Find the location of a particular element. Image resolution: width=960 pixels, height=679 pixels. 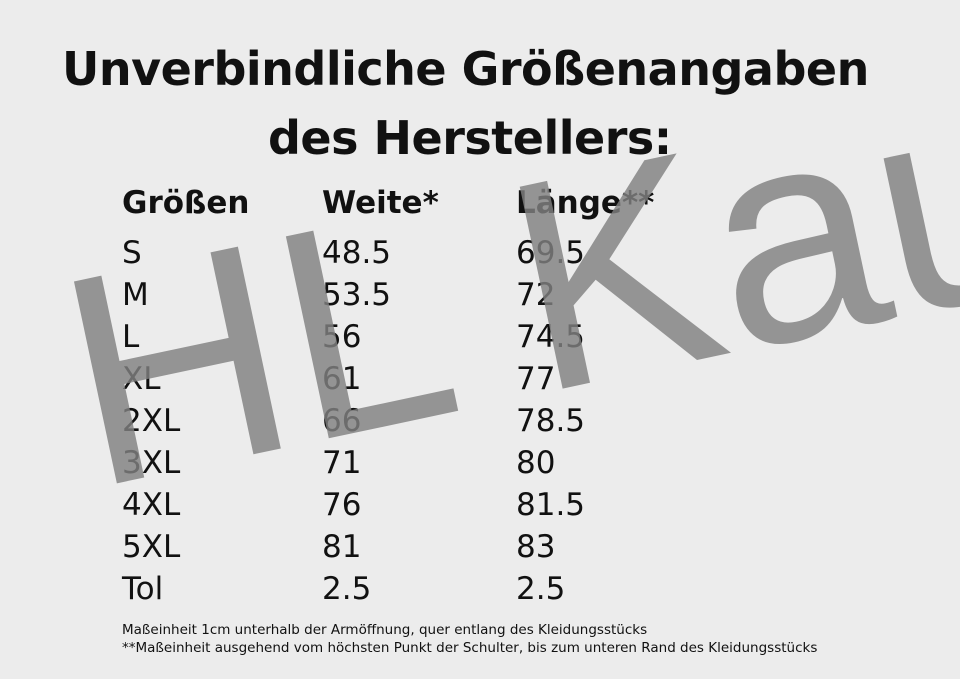

table-row: 3XL 71 80 is located at coordinates (480, 463).